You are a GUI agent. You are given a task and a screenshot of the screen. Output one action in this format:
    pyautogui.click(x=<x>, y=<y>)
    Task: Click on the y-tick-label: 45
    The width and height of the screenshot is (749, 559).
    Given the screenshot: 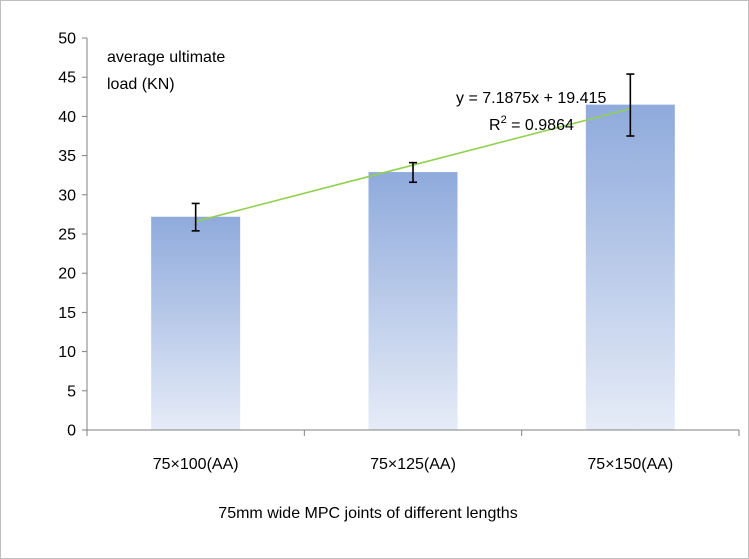 What is the action you would take?
    pyautogui.click(x=67, y=78)
    